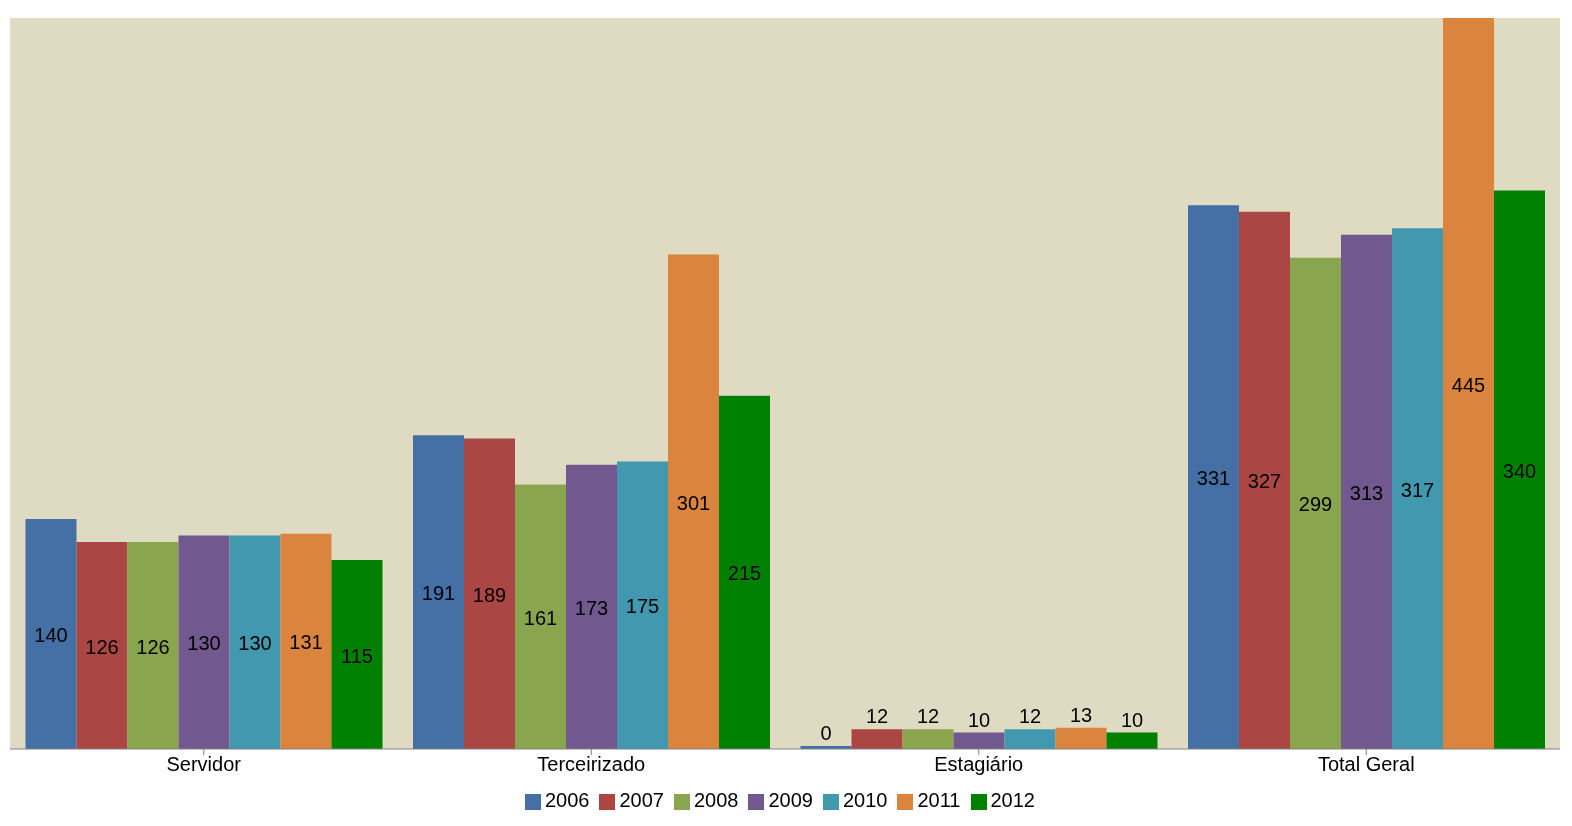 This screenshot has width=1572, height=826. I want to click on legend-label: 2011, so click(939, 800).